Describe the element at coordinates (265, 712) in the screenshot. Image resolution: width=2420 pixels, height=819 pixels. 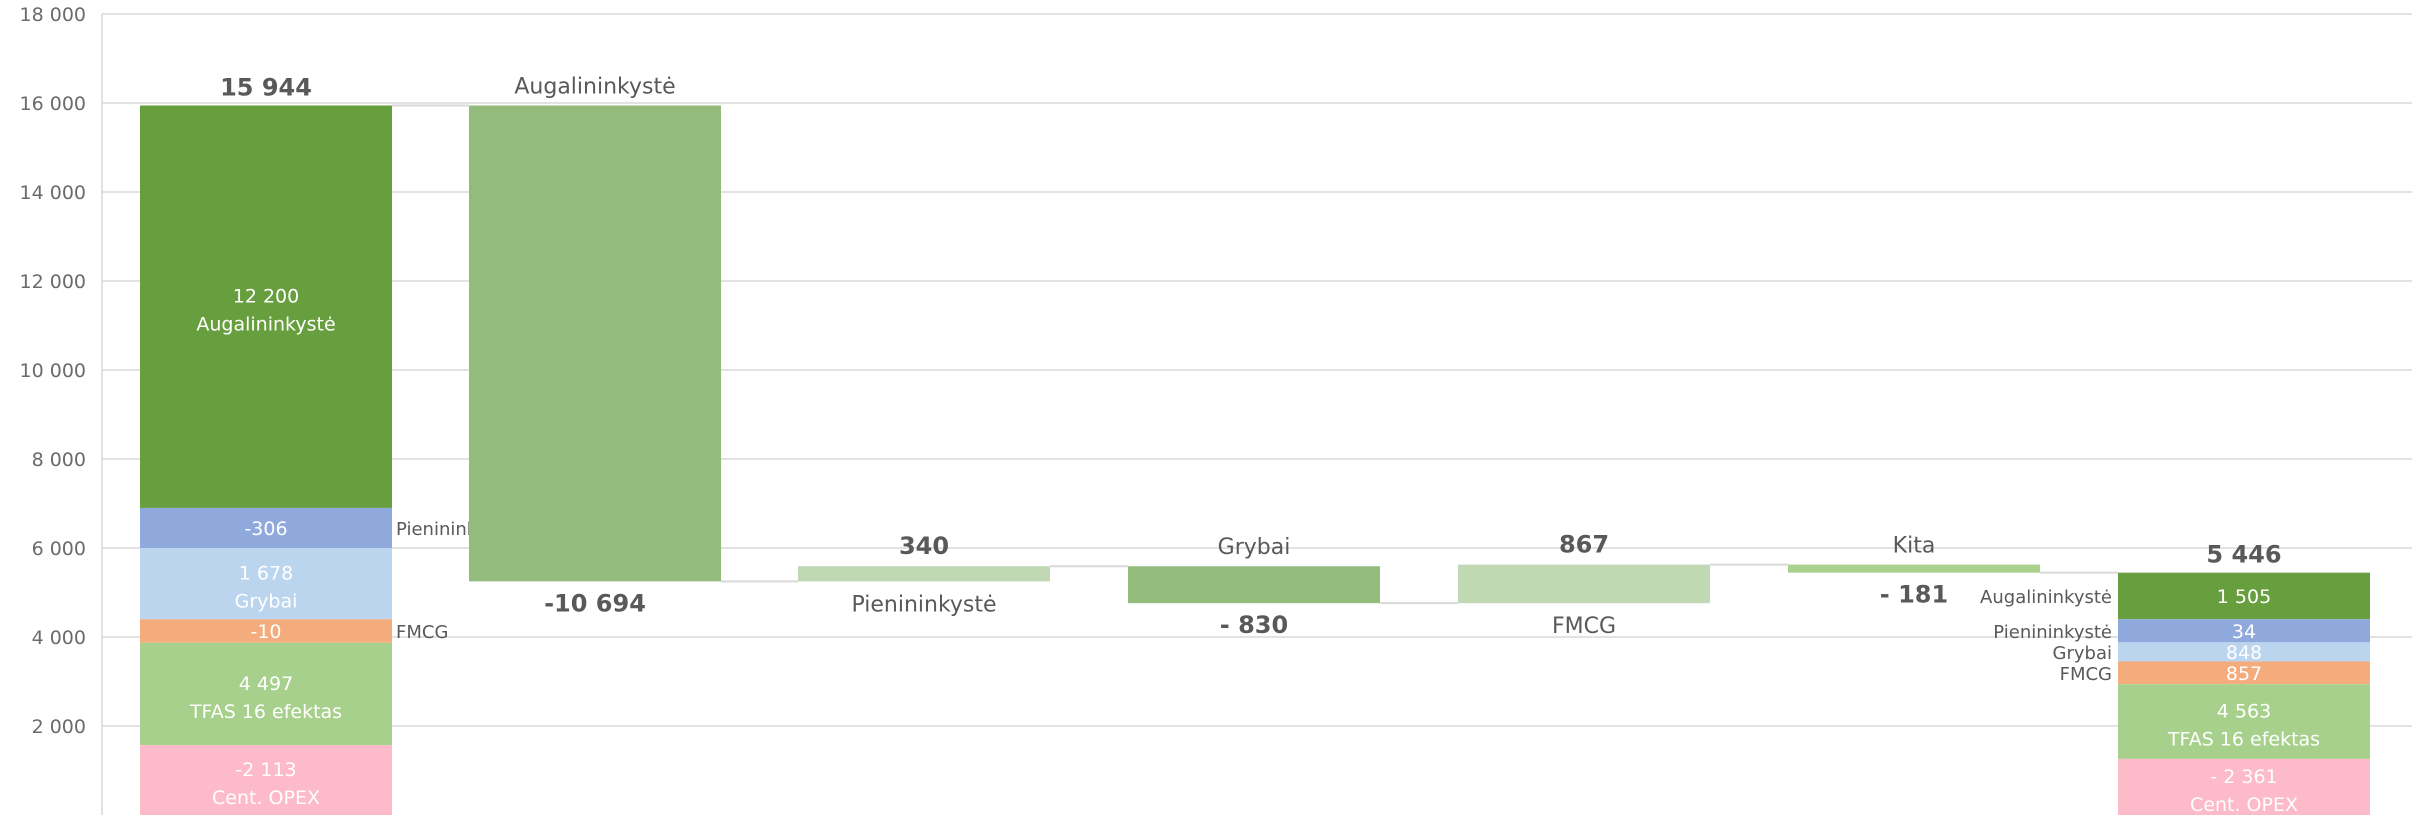
I see `start-segment-name: TFAS 16 efektas` at that location.